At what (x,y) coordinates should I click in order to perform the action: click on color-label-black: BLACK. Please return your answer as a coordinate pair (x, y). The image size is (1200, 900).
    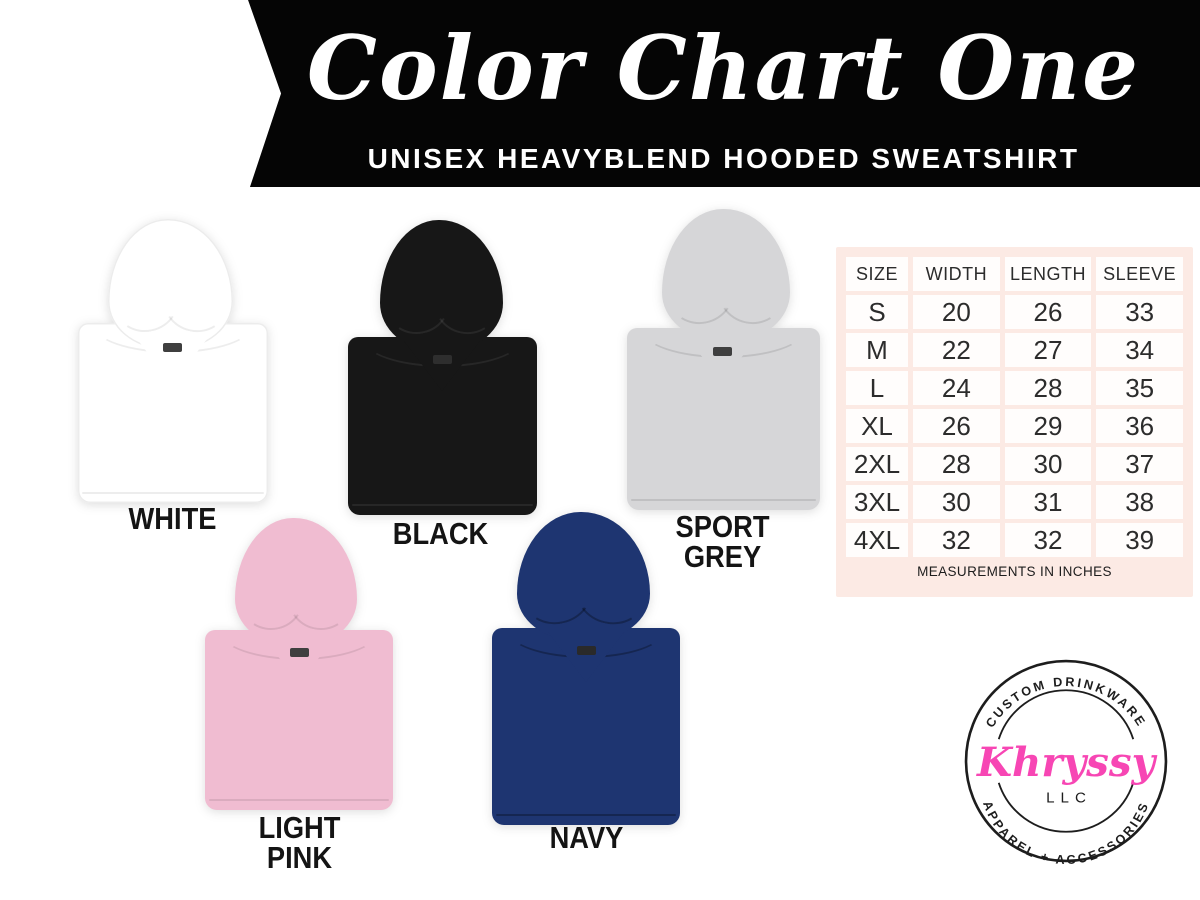
    Looking at the image, I should click on (440, 533).